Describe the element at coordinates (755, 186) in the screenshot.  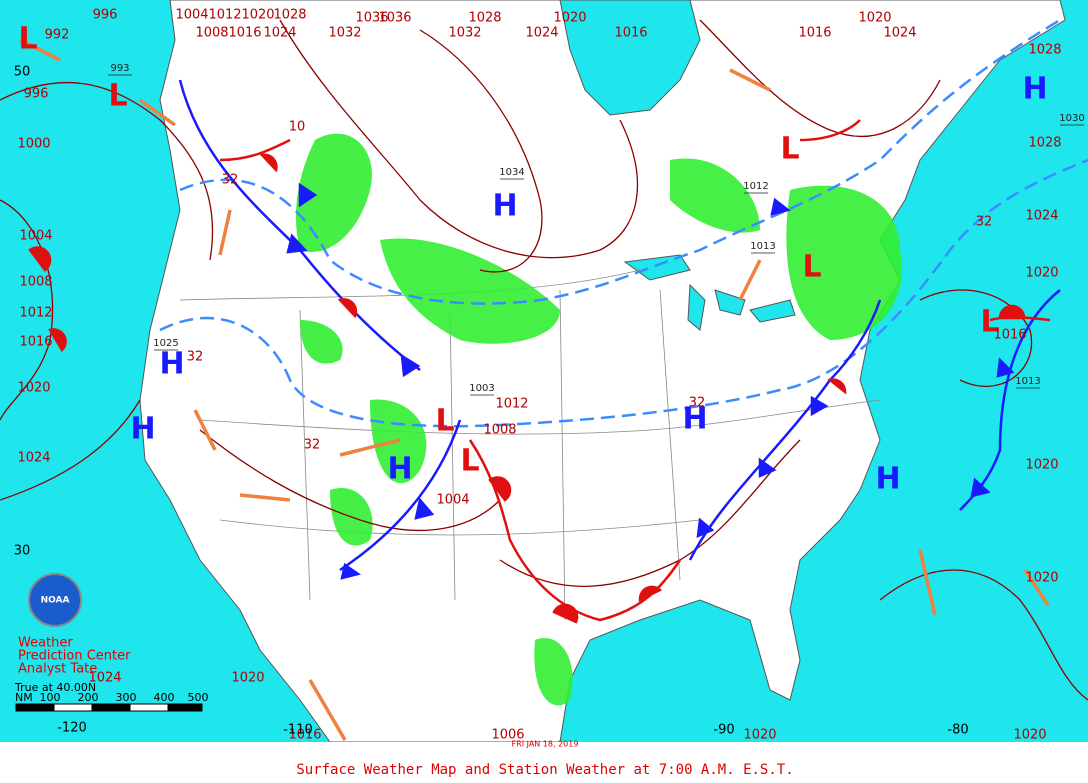
I see `boxed-pressure-label: 1012` at that location.